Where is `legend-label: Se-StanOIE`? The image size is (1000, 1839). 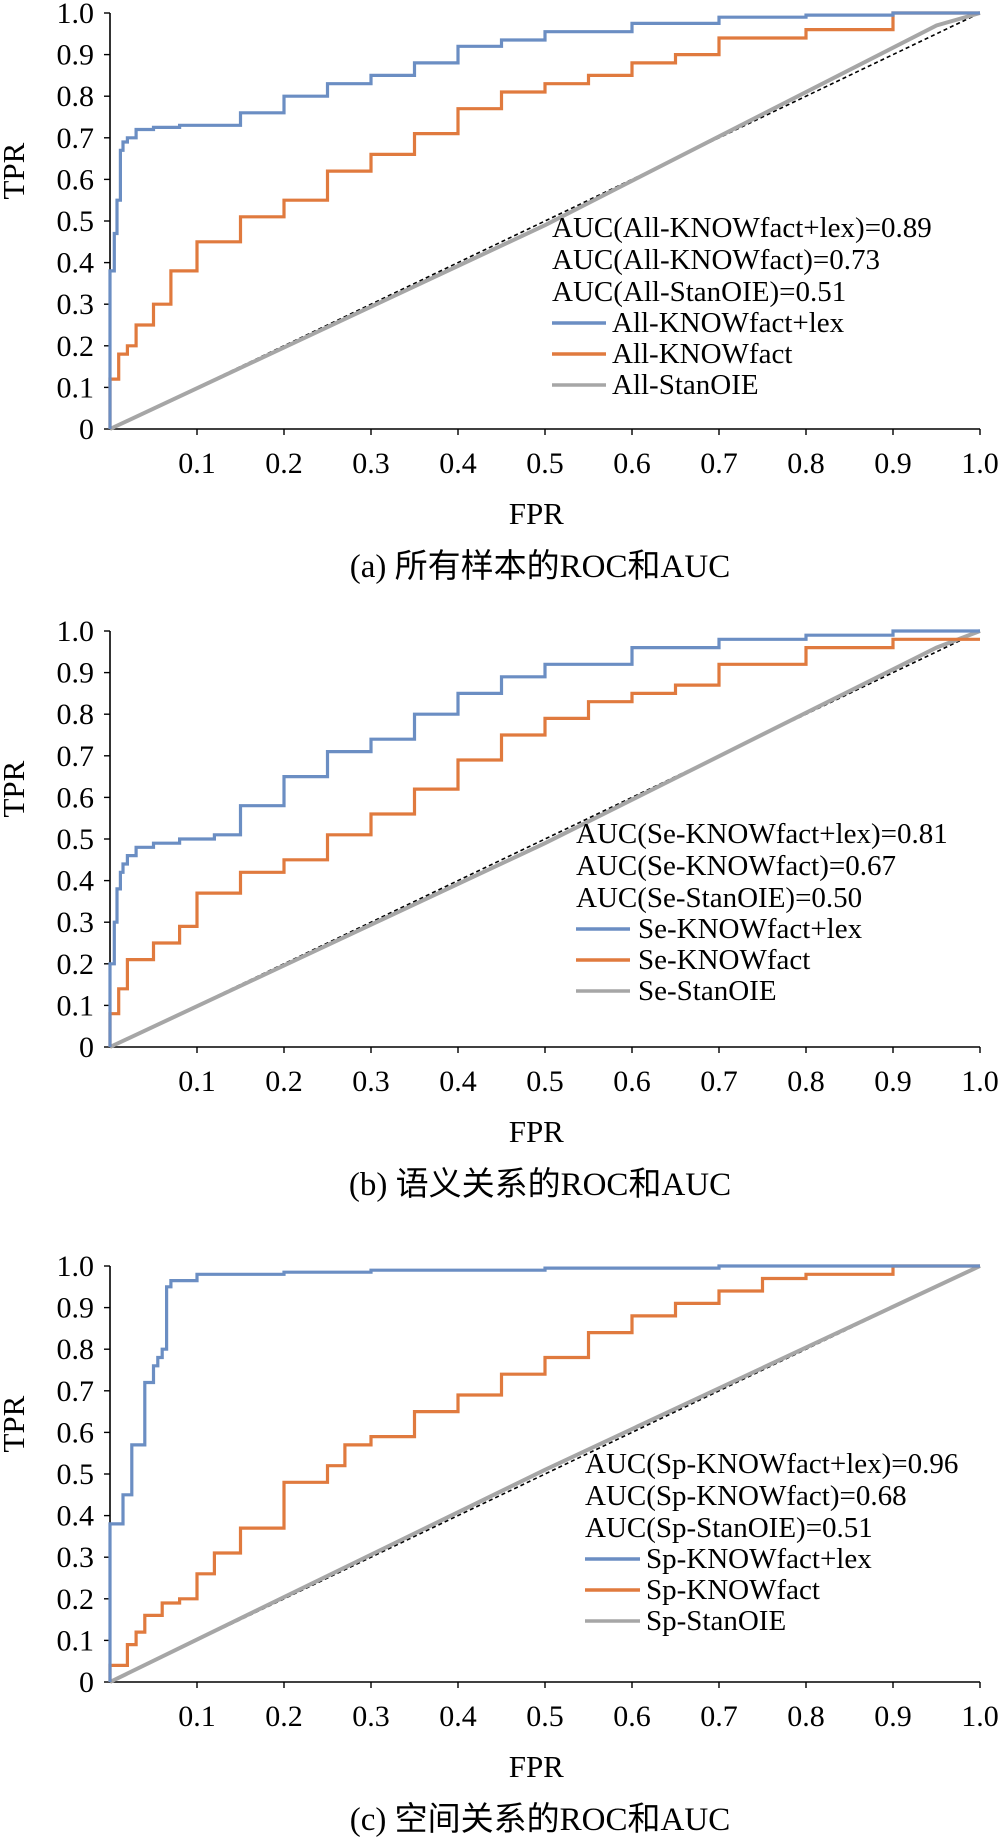
legend-label: Se-StanOIE is located at coordinates (707, 991).